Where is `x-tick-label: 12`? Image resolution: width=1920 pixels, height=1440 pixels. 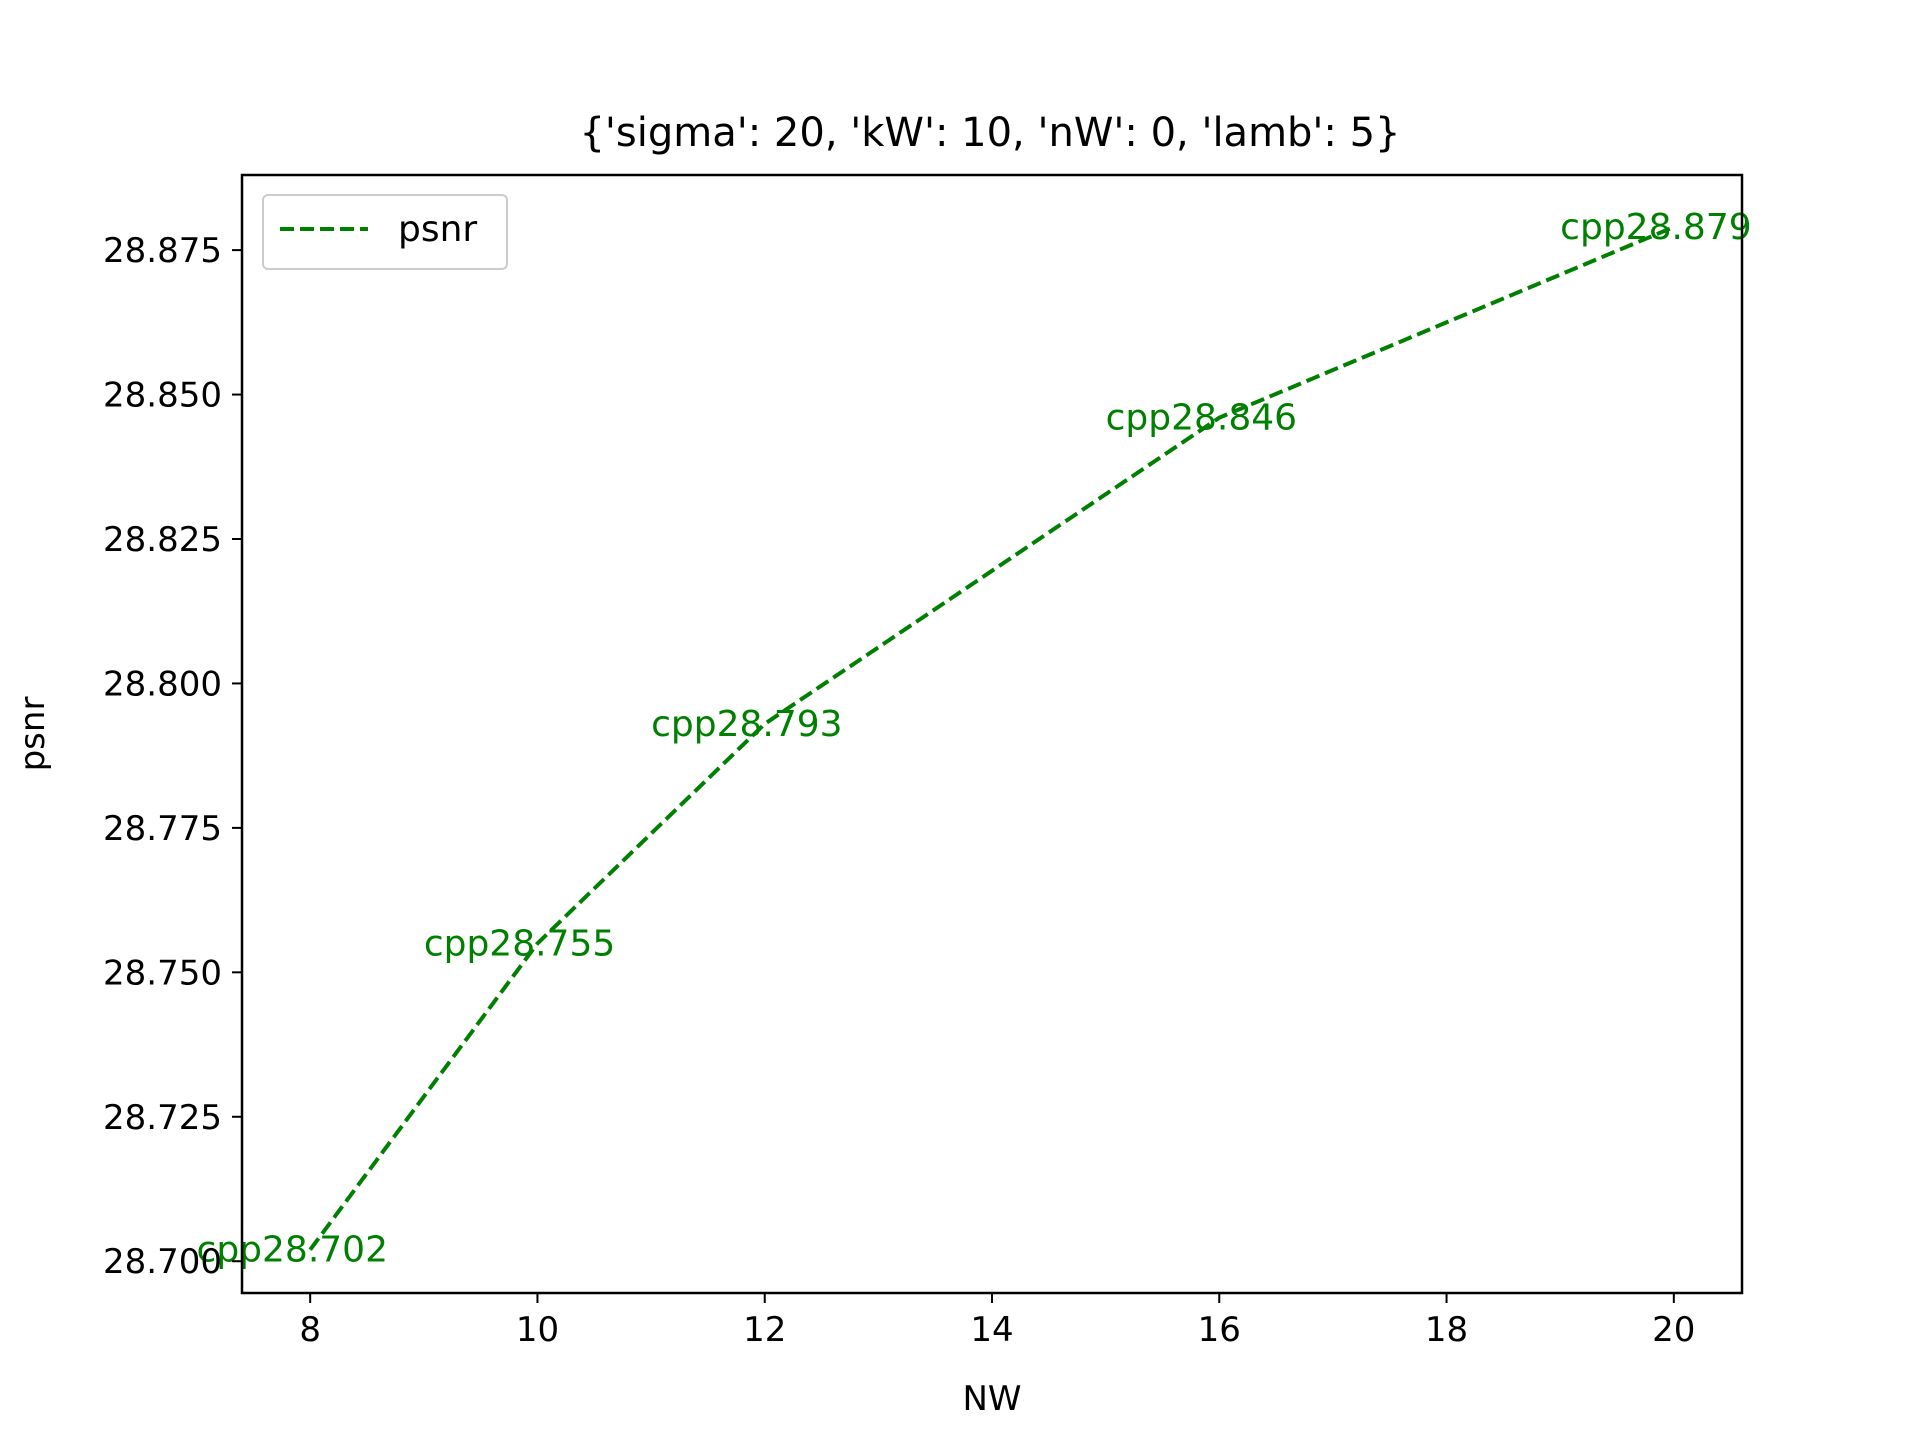
x-tick-label: 12 is located at coordinates (764, 1330).